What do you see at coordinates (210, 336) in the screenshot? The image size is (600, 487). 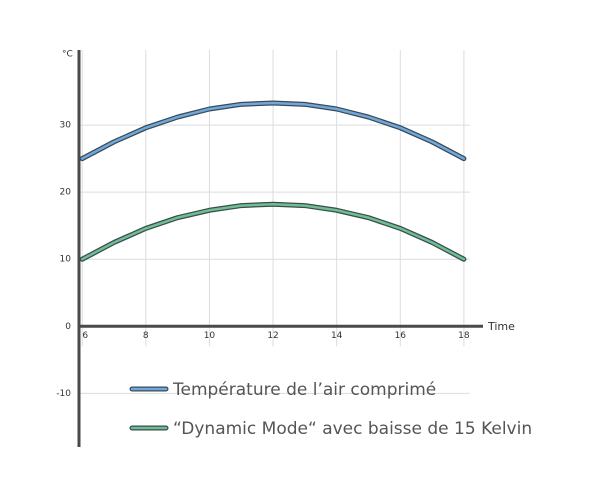 I see `x-tick-label: 10` at bounding box center [210, 336].